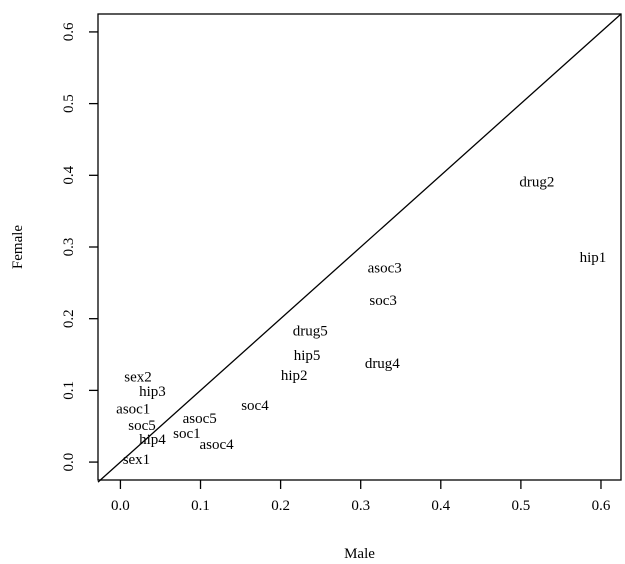  I want to click on y-axis-title: Female, so click(18, 247).